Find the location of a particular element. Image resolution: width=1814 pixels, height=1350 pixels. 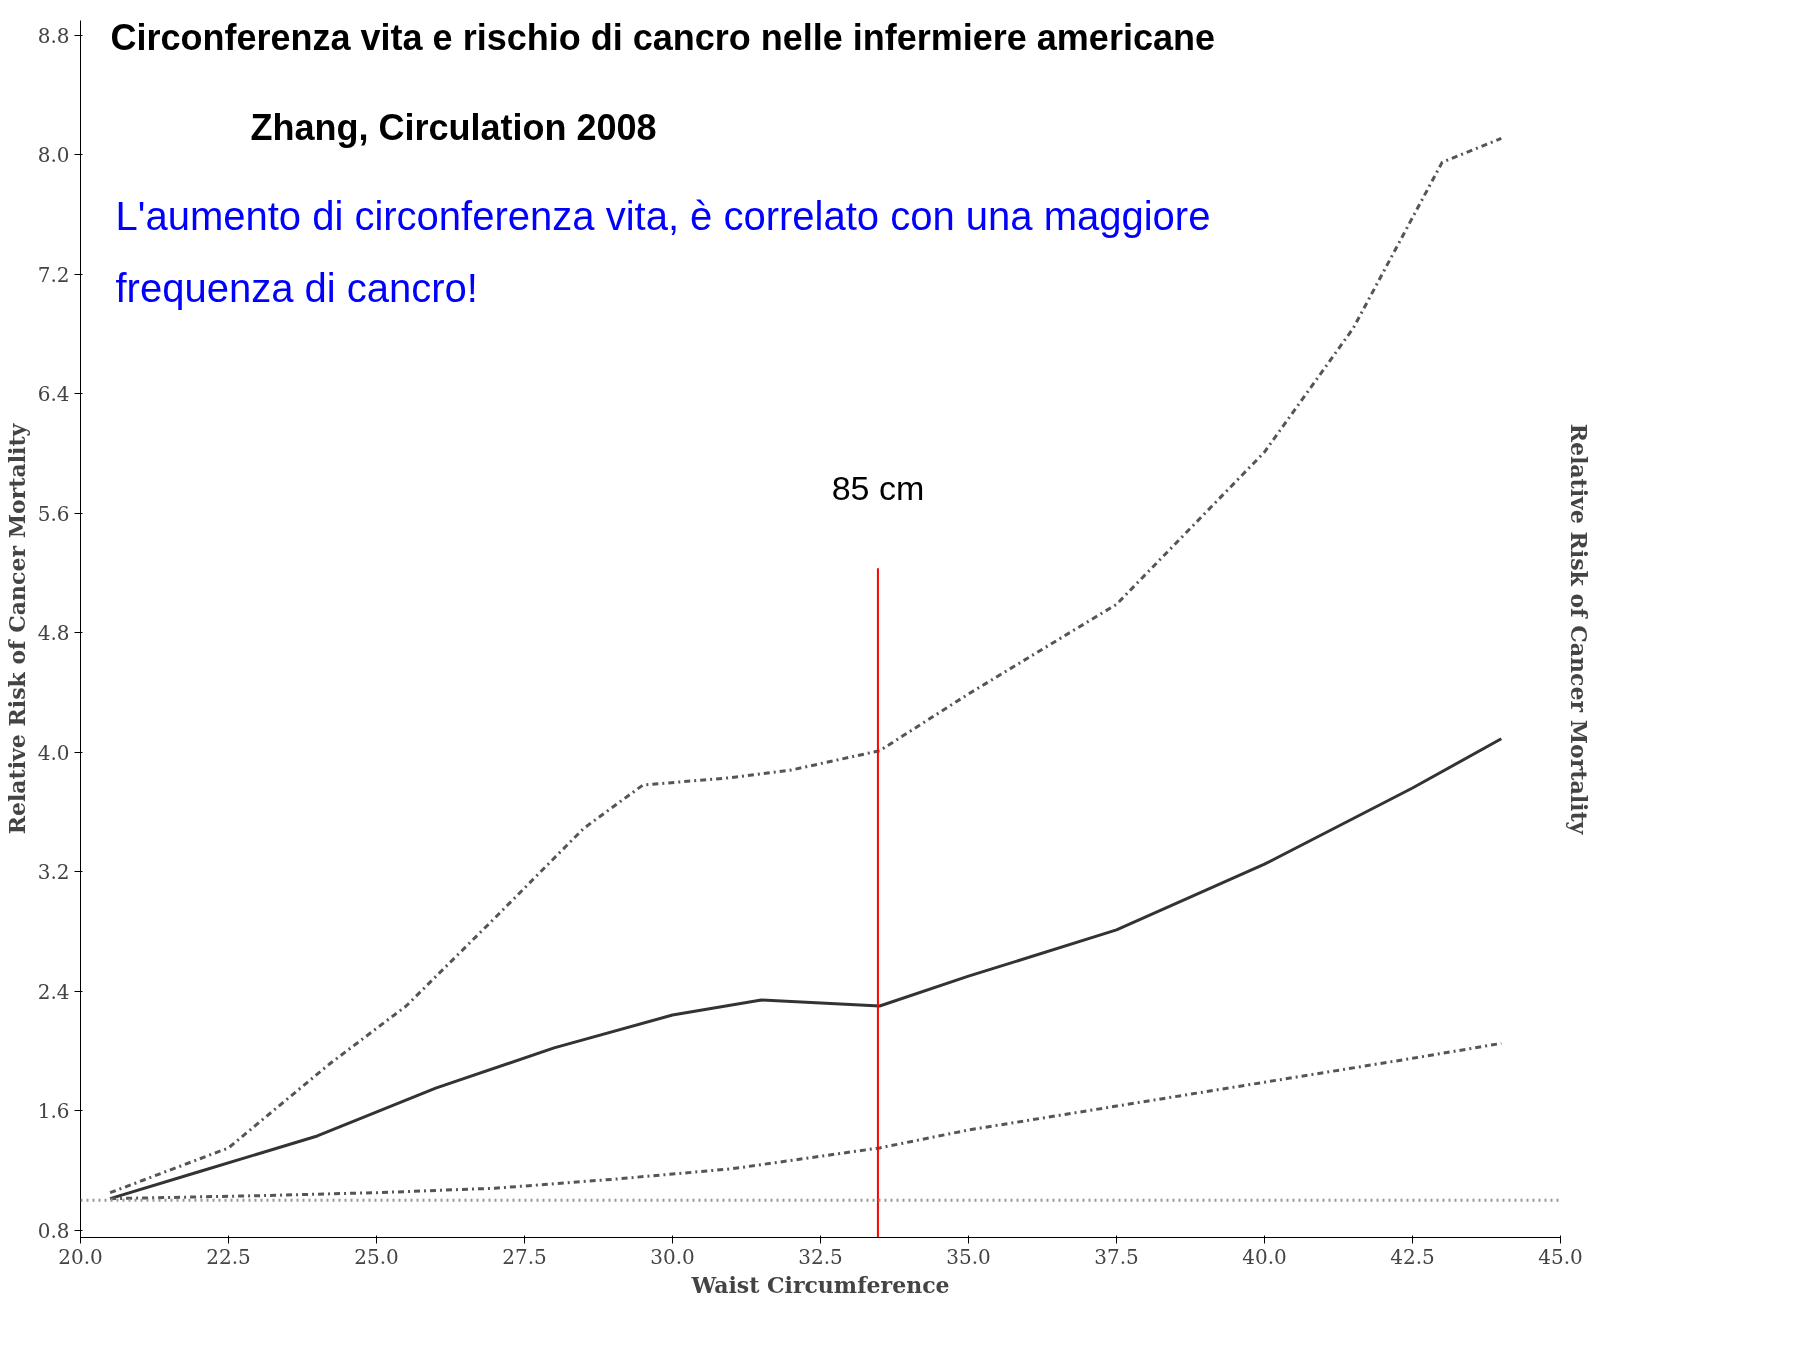

y-tick-label: 2.4 is located at coordinates (53, 991).